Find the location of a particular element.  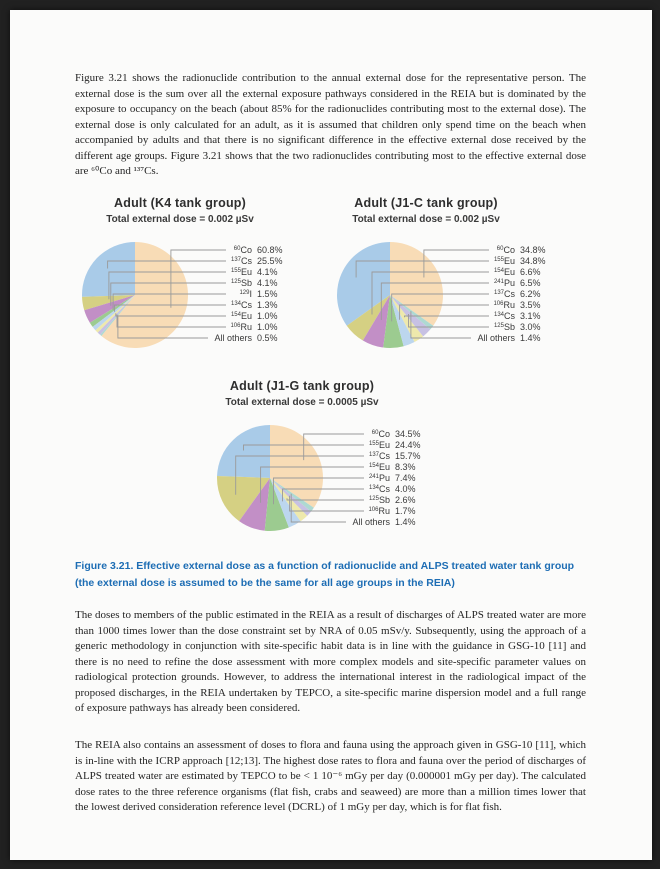

pie-label-value: 24.4% is located at coordinates (408, 445).